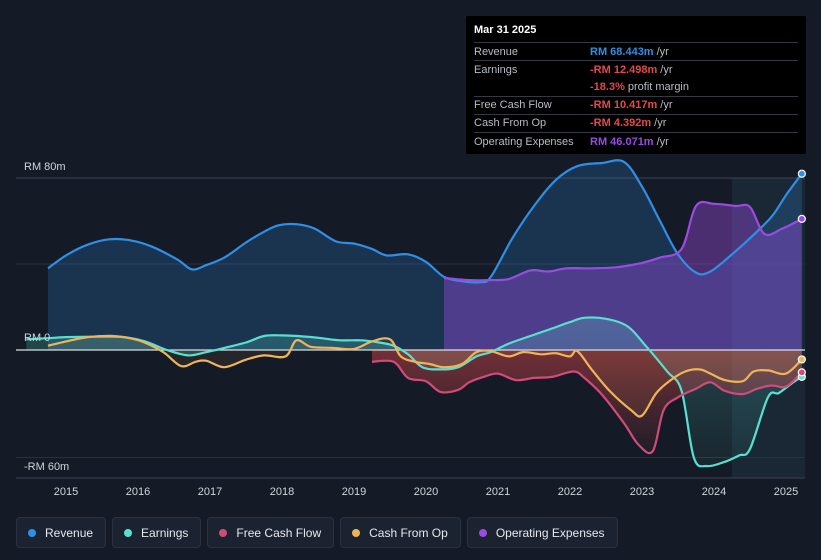  Describe the element at coordinates (210, 492) in the screenshot. I see `x-tick-label: 2017` at that location.